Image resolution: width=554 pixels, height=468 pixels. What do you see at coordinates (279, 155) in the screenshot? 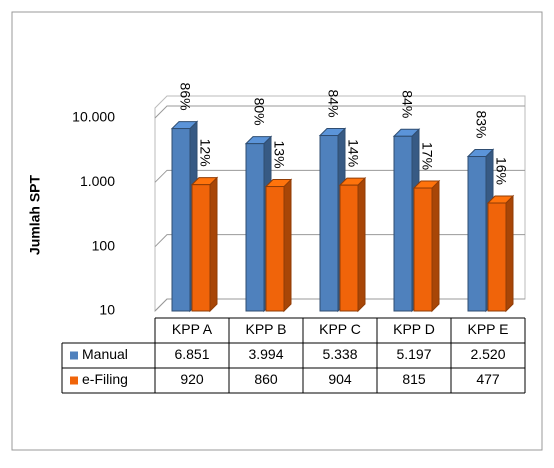
I see `share-label: 13%` at bounding box center [279, 155].